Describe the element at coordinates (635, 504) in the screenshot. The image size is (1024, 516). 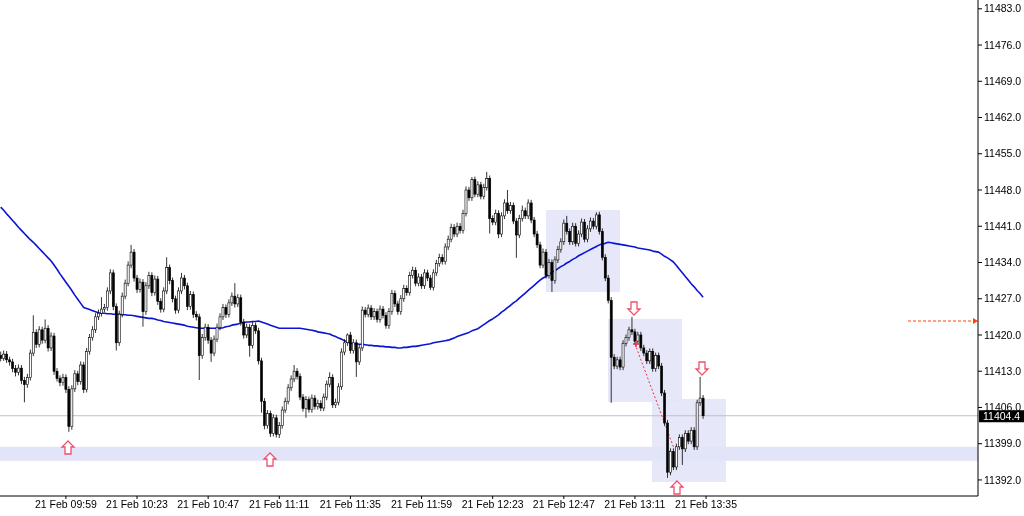
I see `x-tick-label: 21 Feb 13:11` at that location.